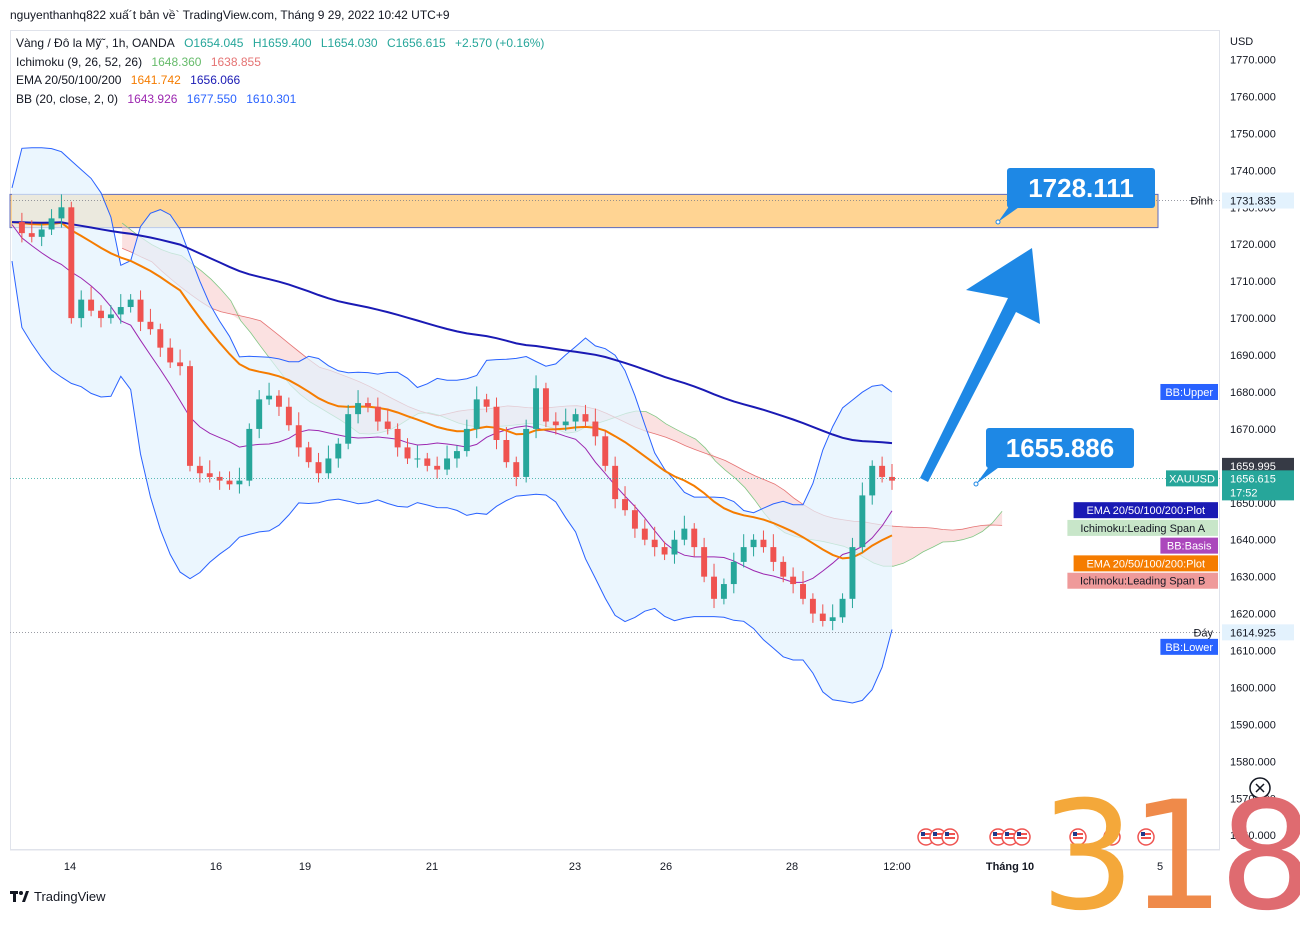 The height and width of the screenshot is (944, 1300). What do you see at coordinates (584, 211) in the screenshot?
I see `resistance-zone` at bounding box center [584, 211].